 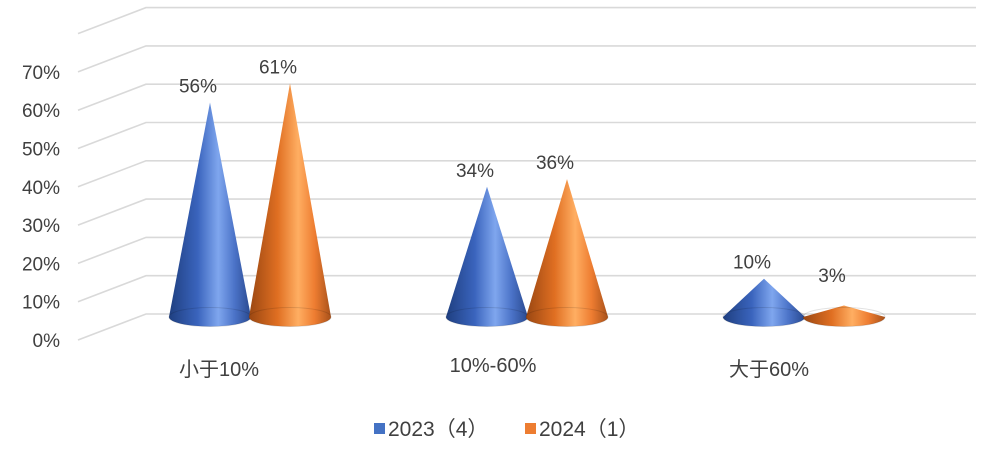 What do you see at coordinates (47, 341) in the screenshot?
I see `y-tick-label: 0%` at bounding box center [47, 341].